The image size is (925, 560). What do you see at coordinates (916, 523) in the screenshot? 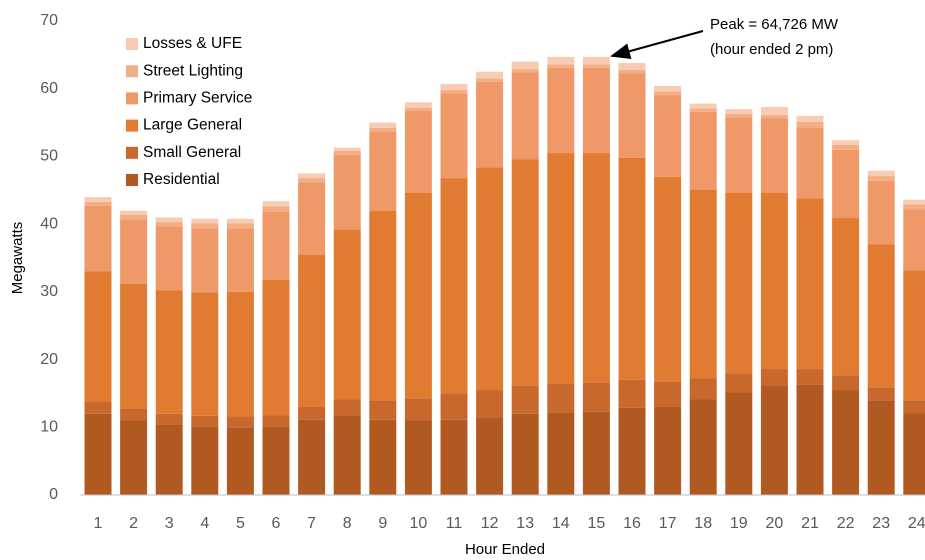
I see `x-tick-label: 24` at bounding box center [916, 523].